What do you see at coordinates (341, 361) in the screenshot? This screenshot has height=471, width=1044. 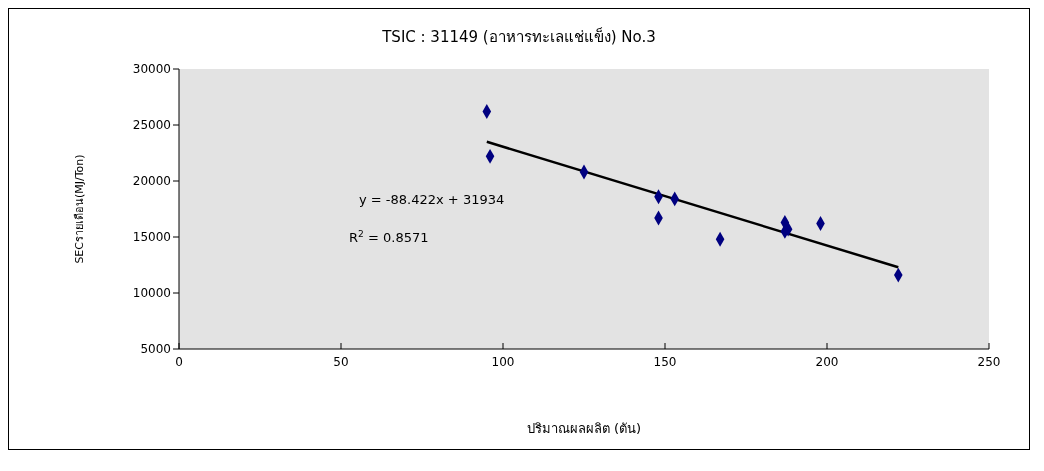 I see `x-tick-label: 50` at bounding box center [341, 361].